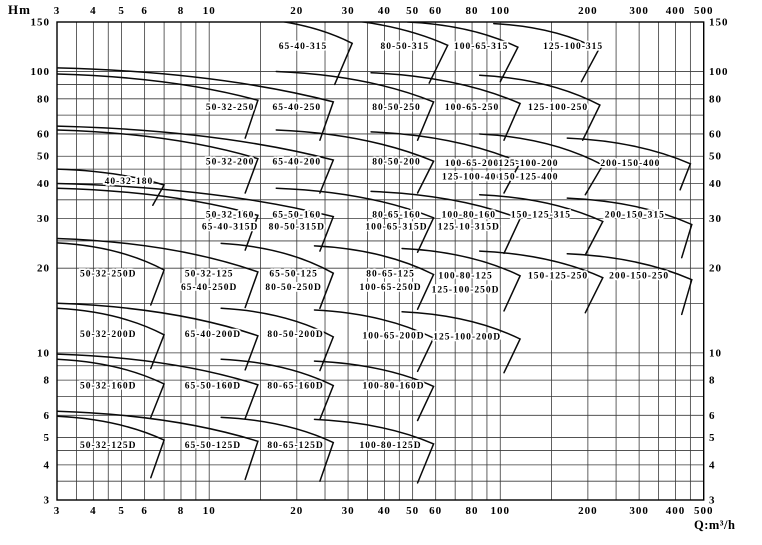 The width and height of the screenshot is (762, 545). Describe the element at coordinates (635, 215) in the screenshot. I see `pump-model-label: 200-150-315` at that location.